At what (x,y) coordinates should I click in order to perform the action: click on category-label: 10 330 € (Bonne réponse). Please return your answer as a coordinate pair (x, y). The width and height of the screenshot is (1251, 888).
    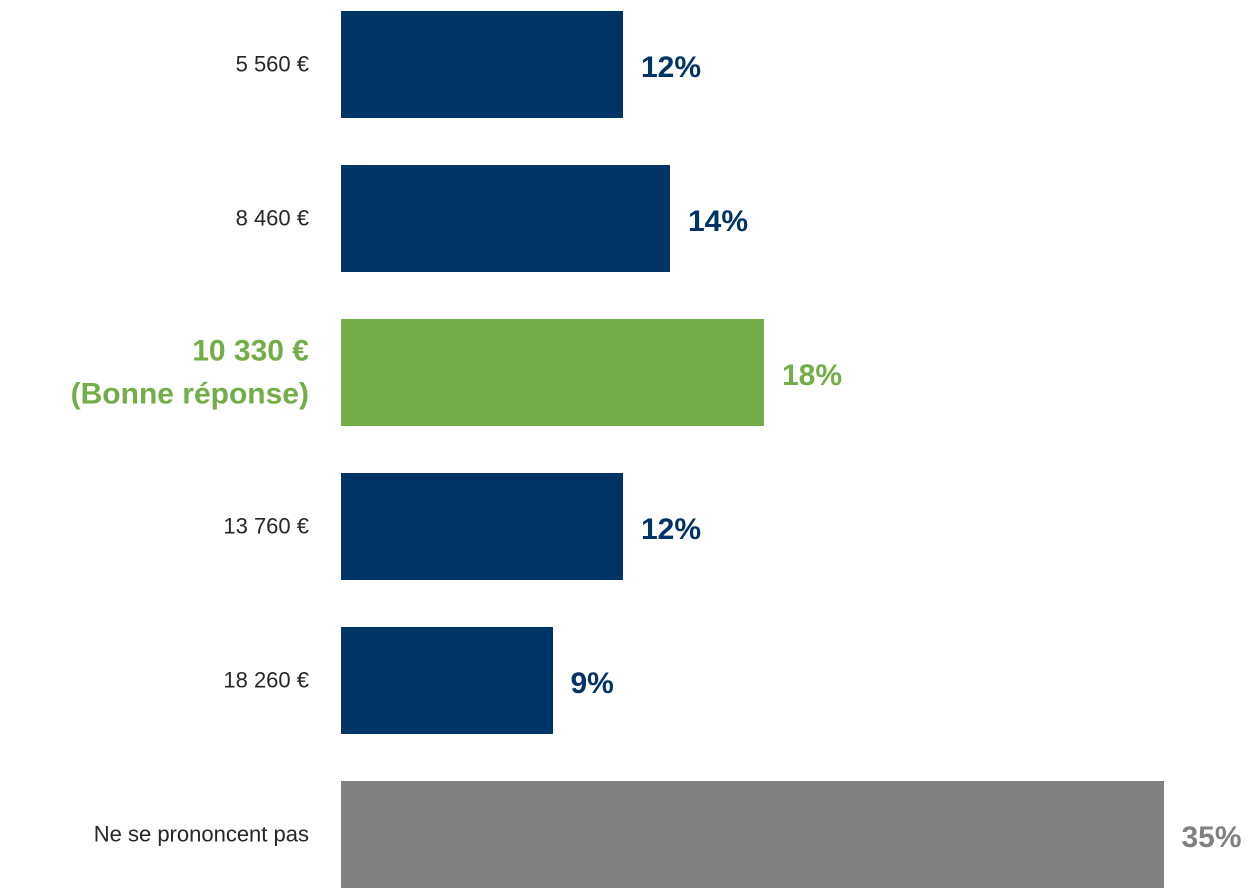
    Looking at the image, I should click on (189, 372).